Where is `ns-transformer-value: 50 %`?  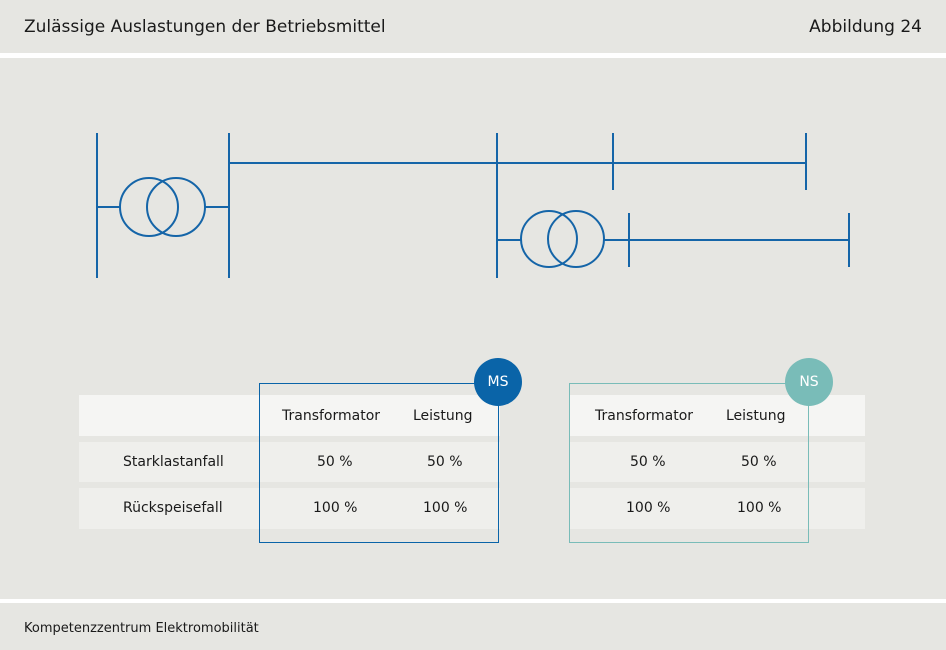 ns-transformer-value: 50 % is located at coordinates (648, 462).